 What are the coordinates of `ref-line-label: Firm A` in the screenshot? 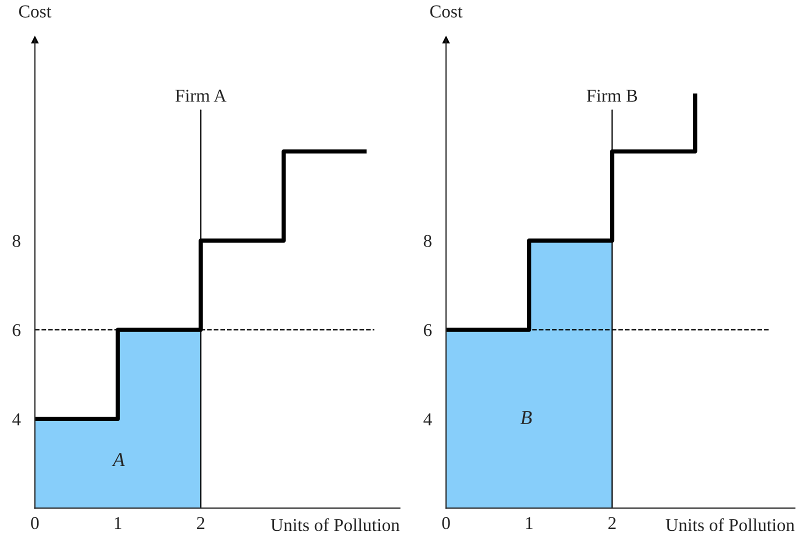 It's located at (200, 96).